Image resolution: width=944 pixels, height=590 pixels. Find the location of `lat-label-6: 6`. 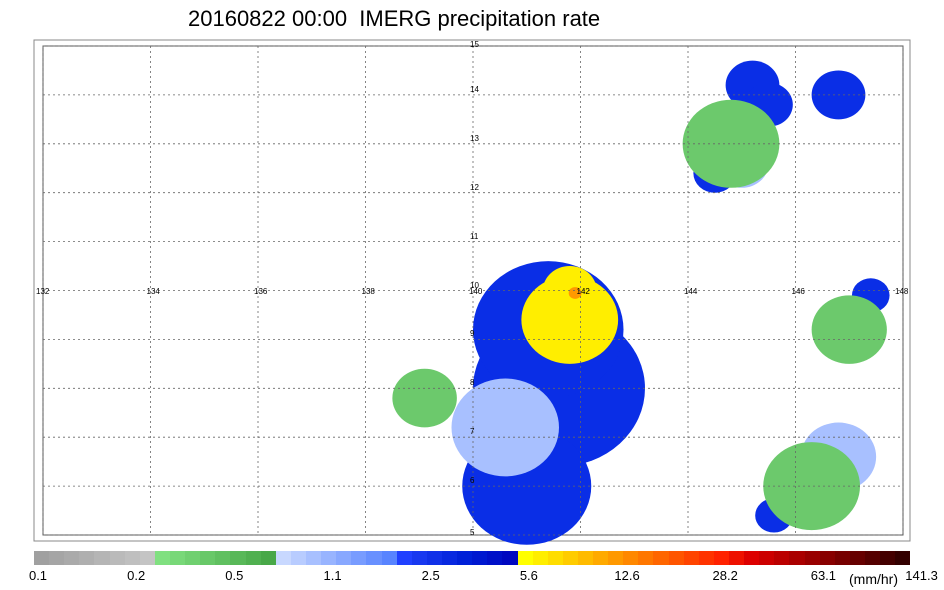

lat-label-6: 6 is located at coordinates (472, 481).